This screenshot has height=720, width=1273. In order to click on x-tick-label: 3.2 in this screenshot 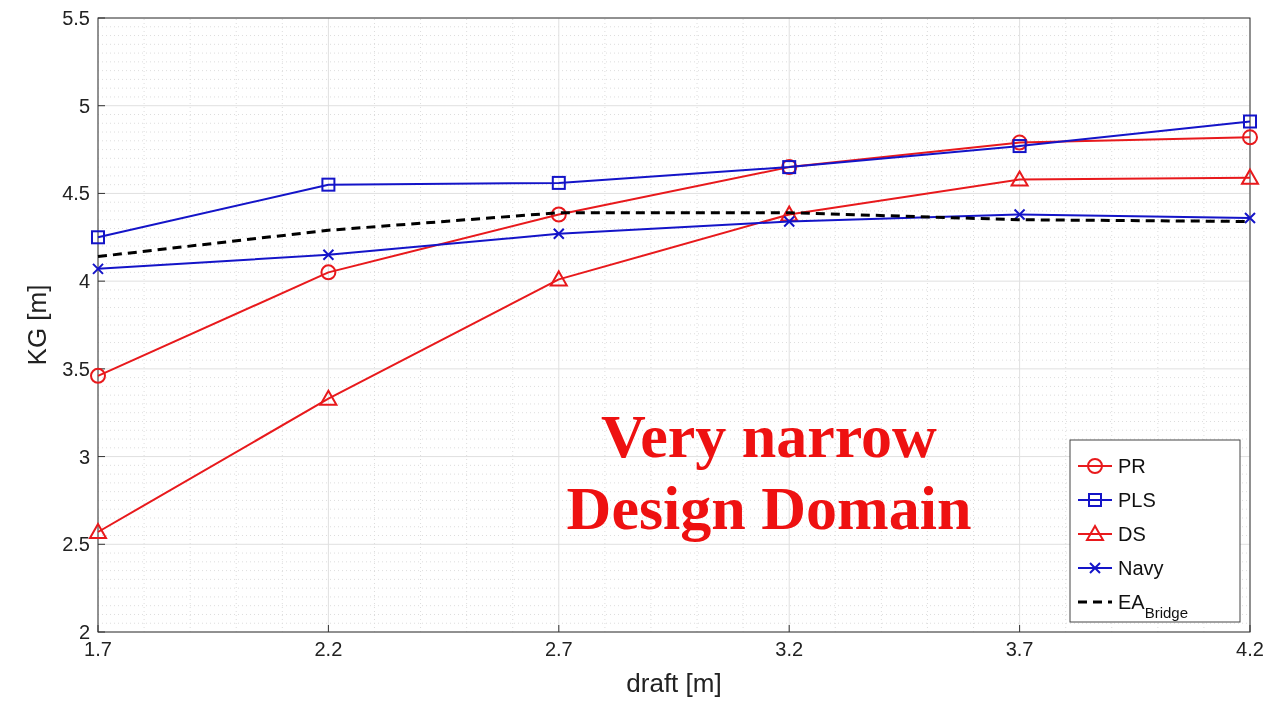, I will do `click(789, 649)`.